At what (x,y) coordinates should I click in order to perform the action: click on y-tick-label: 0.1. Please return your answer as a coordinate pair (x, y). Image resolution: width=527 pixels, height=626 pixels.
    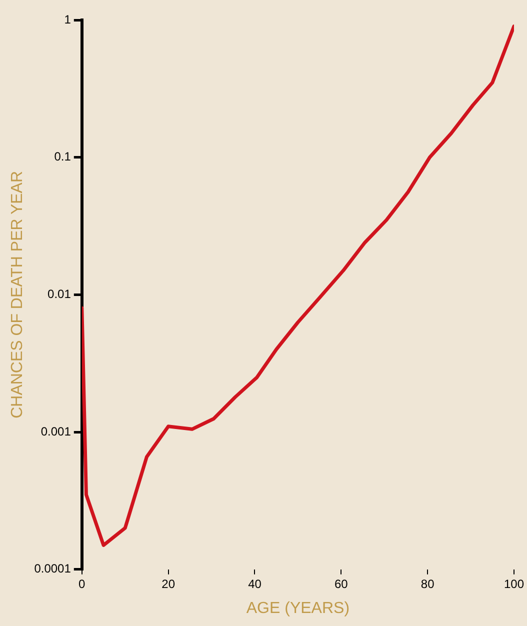
    Looking at the image, I should click on (63, 157).